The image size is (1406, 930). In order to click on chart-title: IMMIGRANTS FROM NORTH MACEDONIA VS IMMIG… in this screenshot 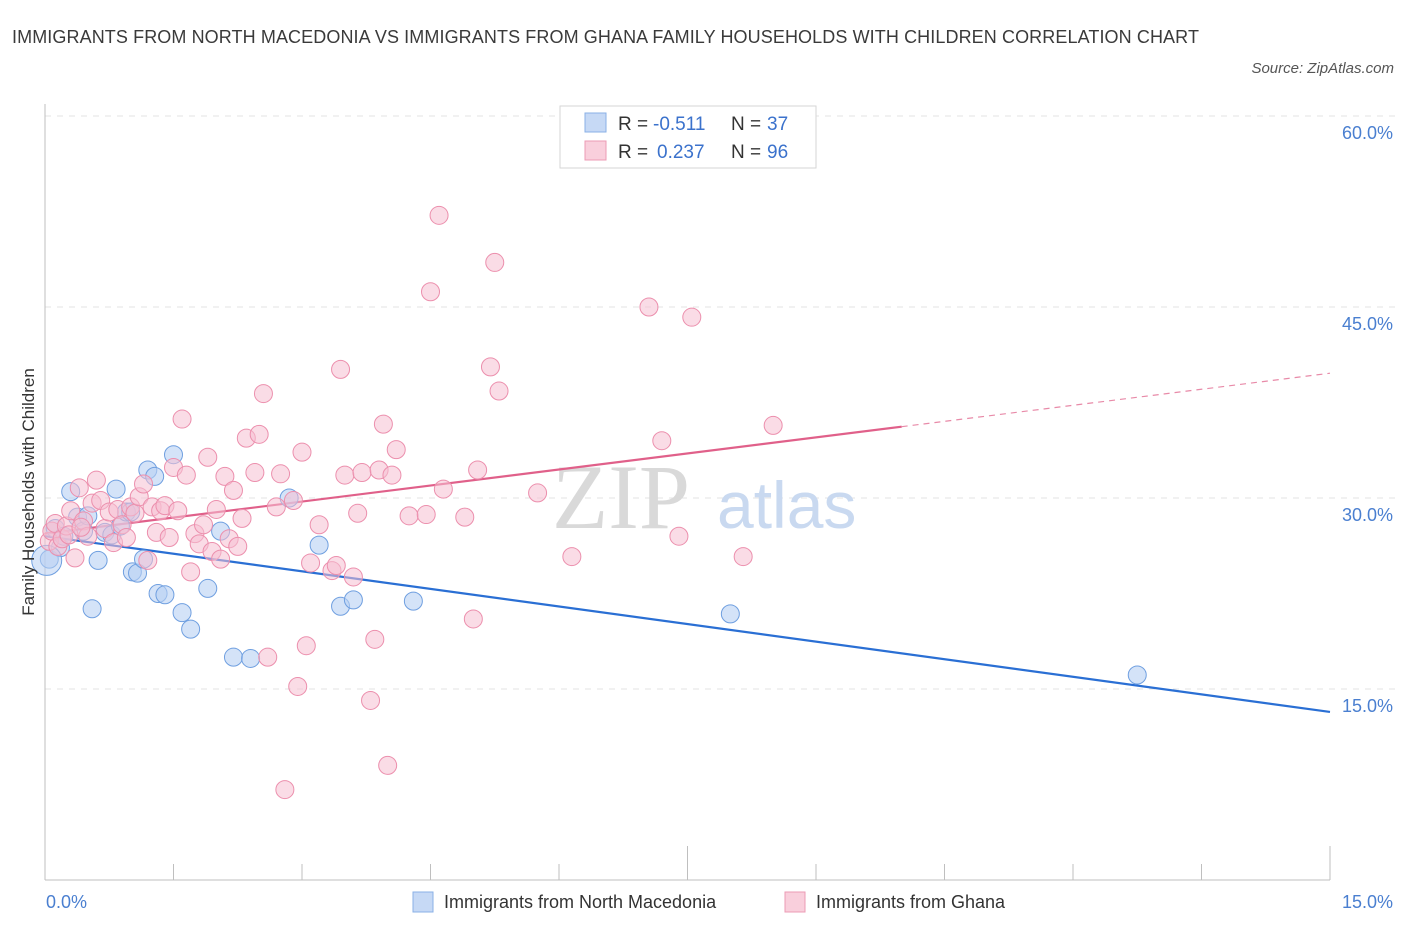, I will do `click(606, 37)`.